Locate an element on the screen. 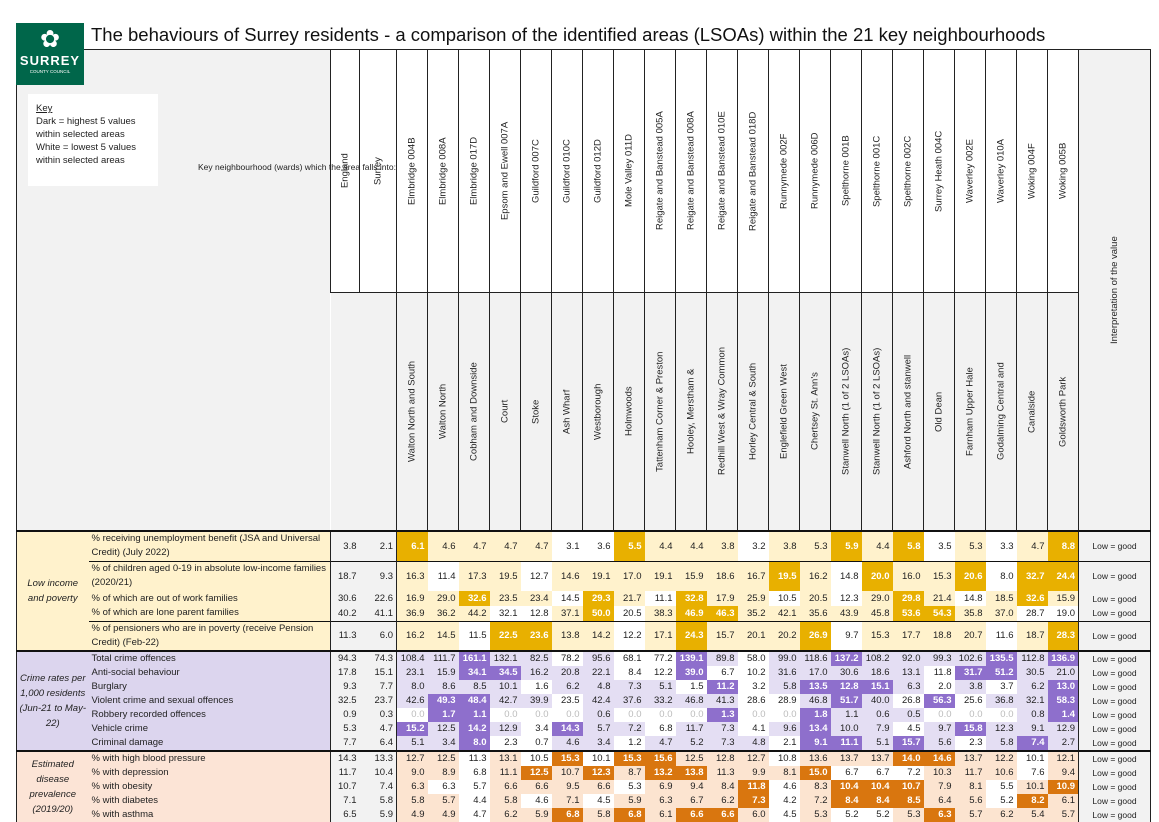  value-cell: 136.9 is located at coordinates (1063, 658).